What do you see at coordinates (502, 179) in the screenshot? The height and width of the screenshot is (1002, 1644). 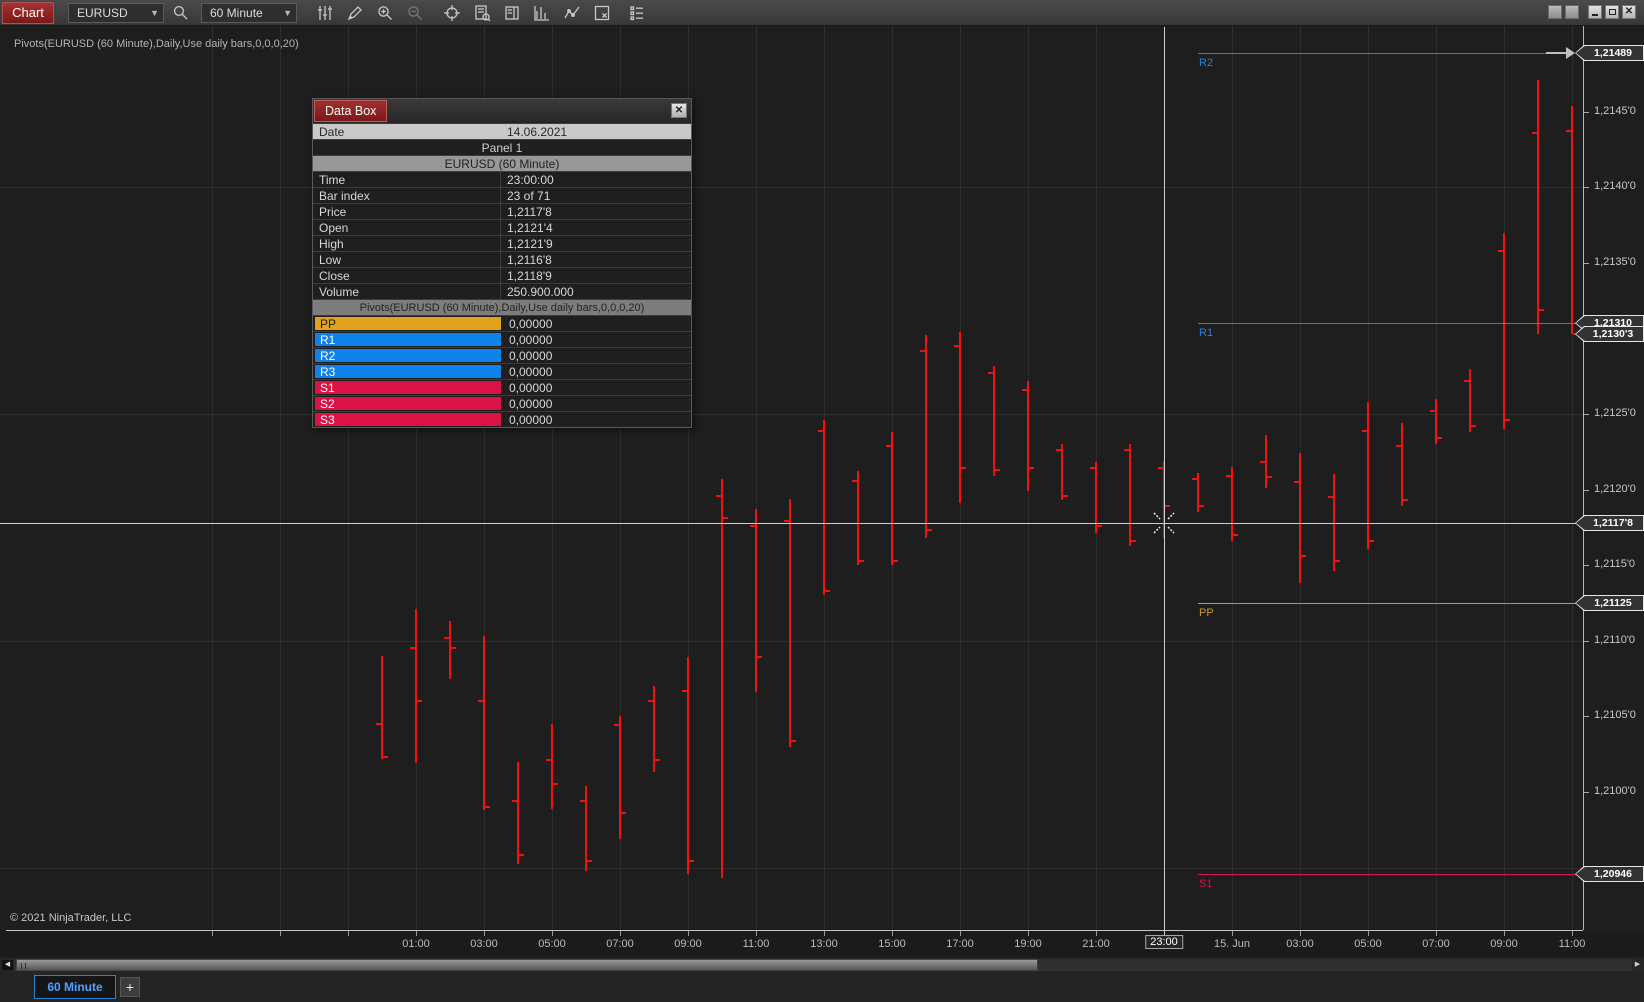 I see `data-box-field-row: Time 23:00:00` at bounding box center [502, 179].